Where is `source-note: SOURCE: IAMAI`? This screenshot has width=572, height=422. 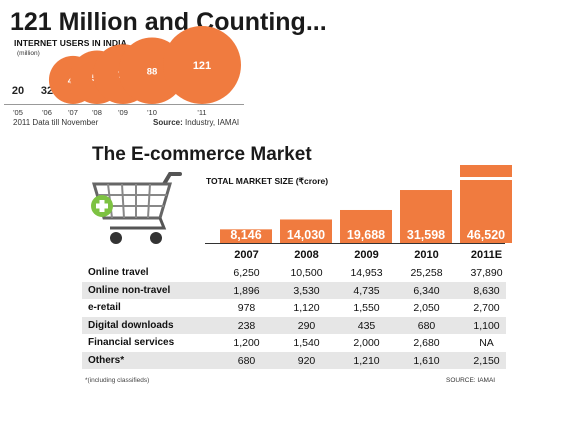 source-note: SOURCE: IAMAI is located at coordinates (471, 380).